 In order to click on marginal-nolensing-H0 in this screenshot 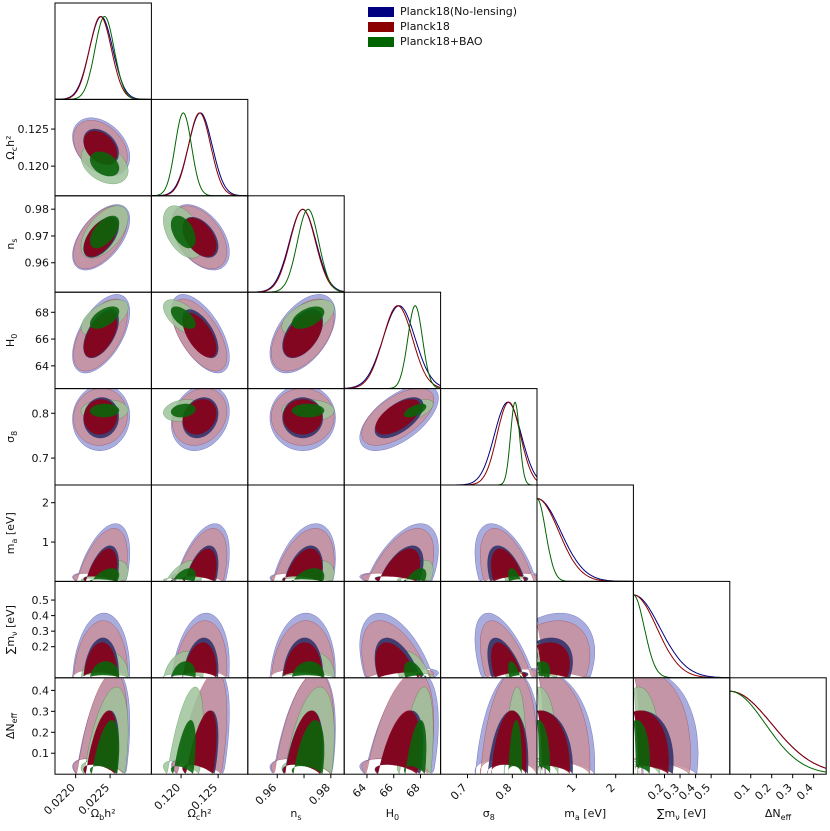, I will do `click(392, 347)`.